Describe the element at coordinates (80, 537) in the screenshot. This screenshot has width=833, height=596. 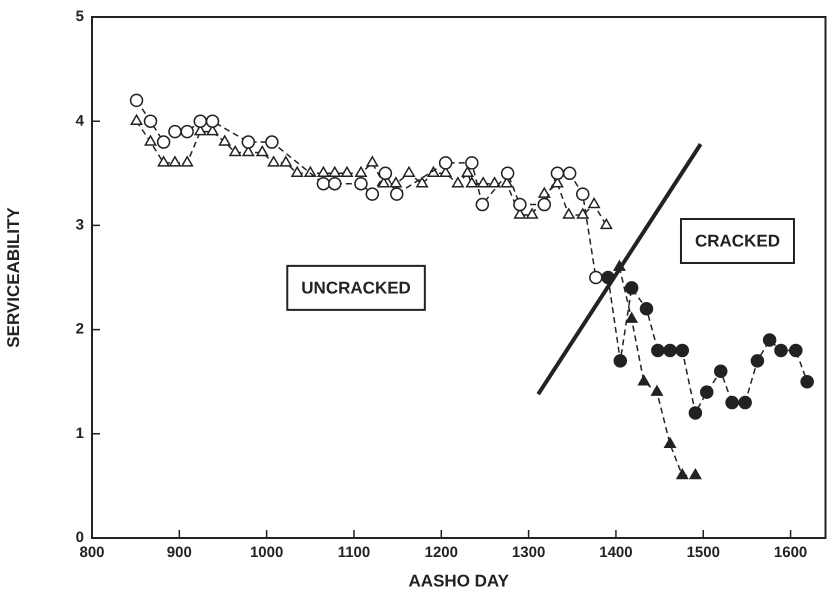
I see `y-tick-label: 0` at that location.